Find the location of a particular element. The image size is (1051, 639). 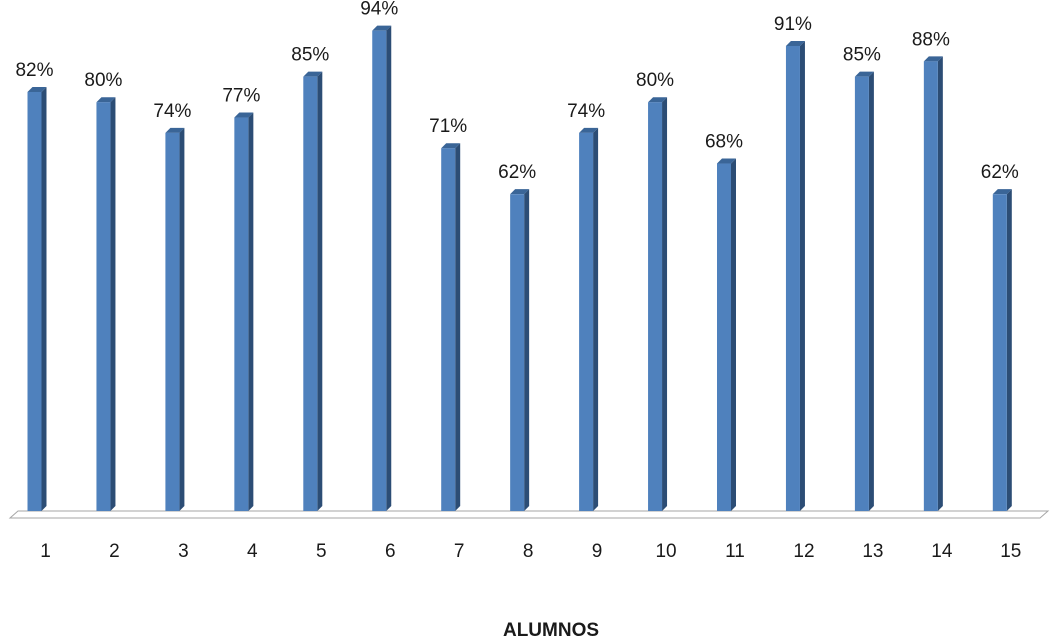

x-tick-label: 8 is located at coordinates (528, 551).